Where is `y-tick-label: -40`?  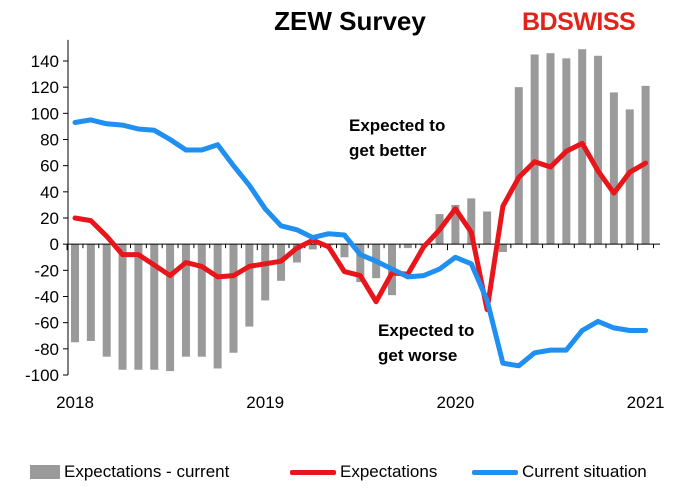
y-tick-label: -40 is located at coordinates (46, 297).